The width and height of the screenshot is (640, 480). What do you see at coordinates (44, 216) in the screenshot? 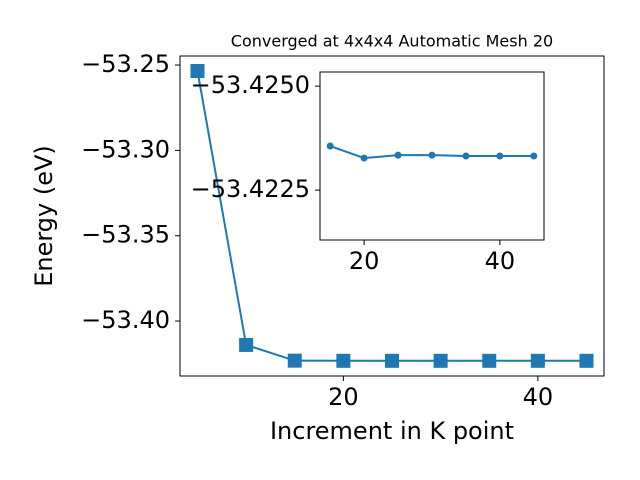
I see `y-axis-label: Energy (eV)` at bounding box center [44, 216].